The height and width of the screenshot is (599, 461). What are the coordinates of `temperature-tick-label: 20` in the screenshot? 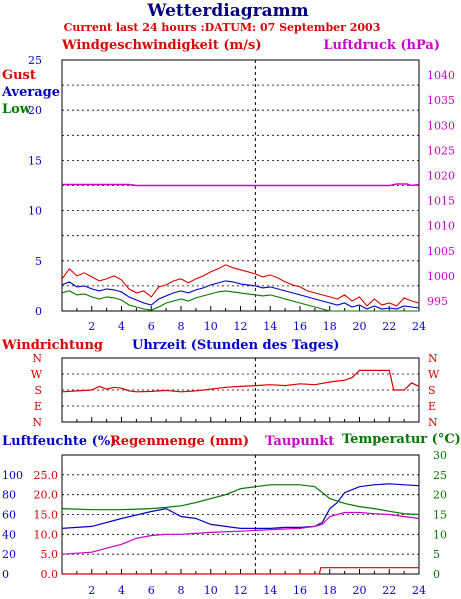 It's located at (440, 495).